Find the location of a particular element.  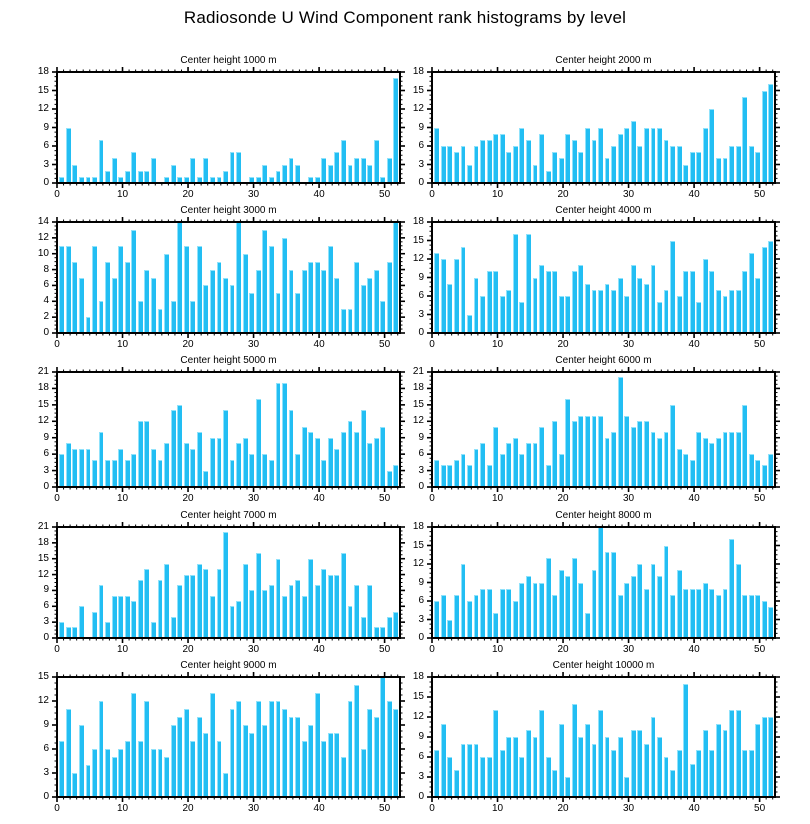

axis-frame-and-ticks is located at coordinates (603, 127).